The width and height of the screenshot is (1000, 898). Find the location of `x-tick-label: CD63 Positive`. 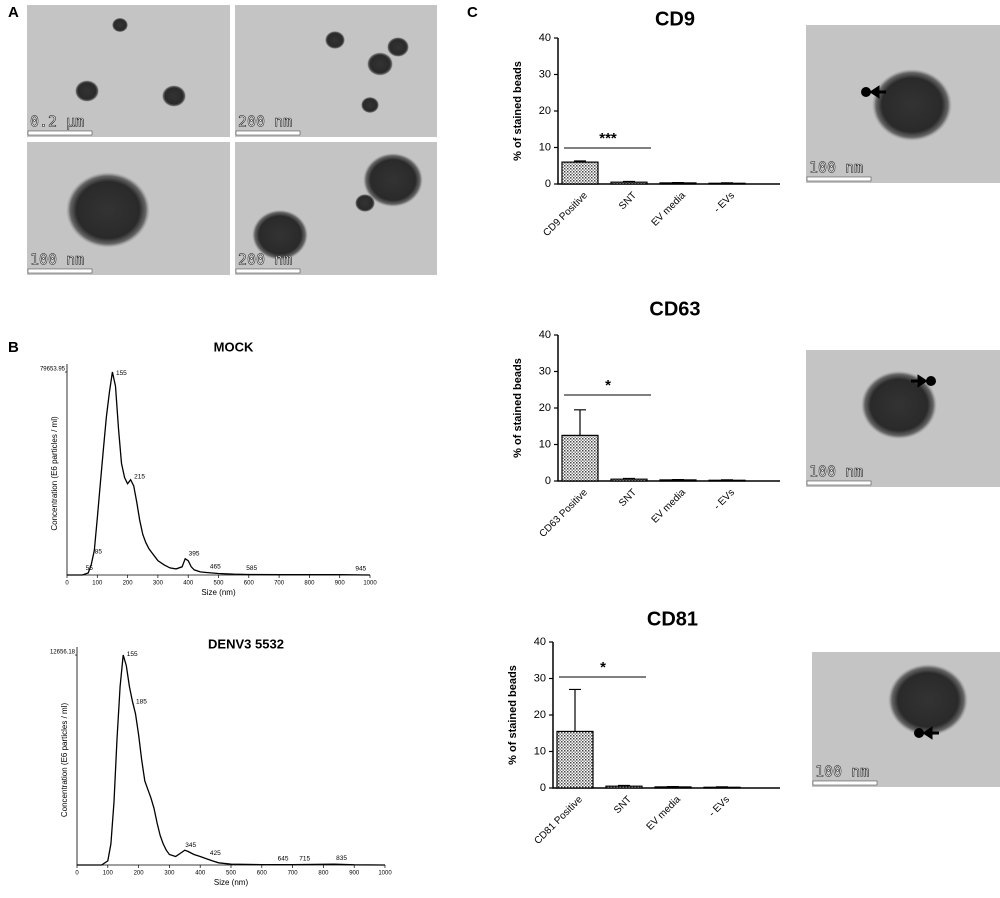

x-tick-label: CD63 Positive is located at coordinates (563, 513).